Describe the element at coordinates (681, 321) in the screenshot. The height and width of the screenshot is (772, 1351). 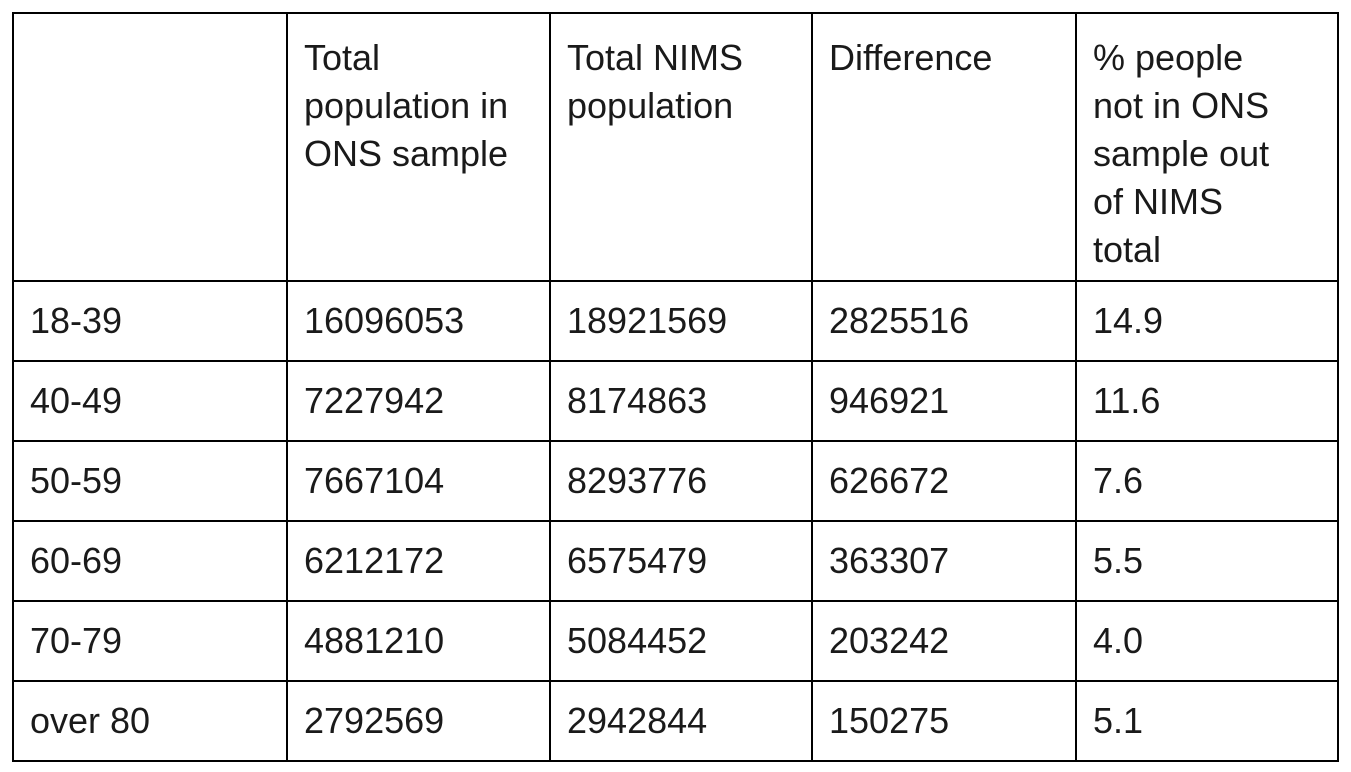
I see `table-cell: 18921569` at that location.